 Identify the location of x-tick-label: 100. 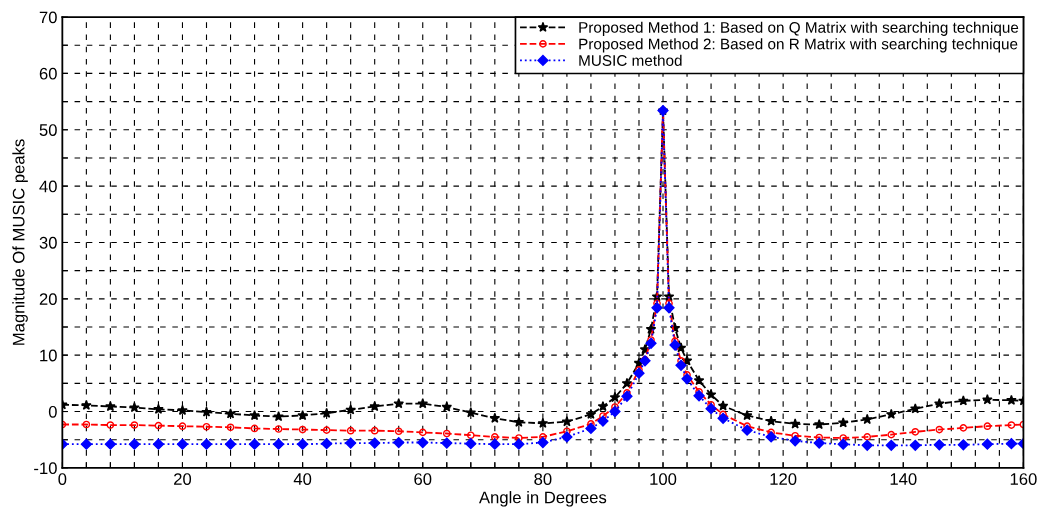
(663, 479).